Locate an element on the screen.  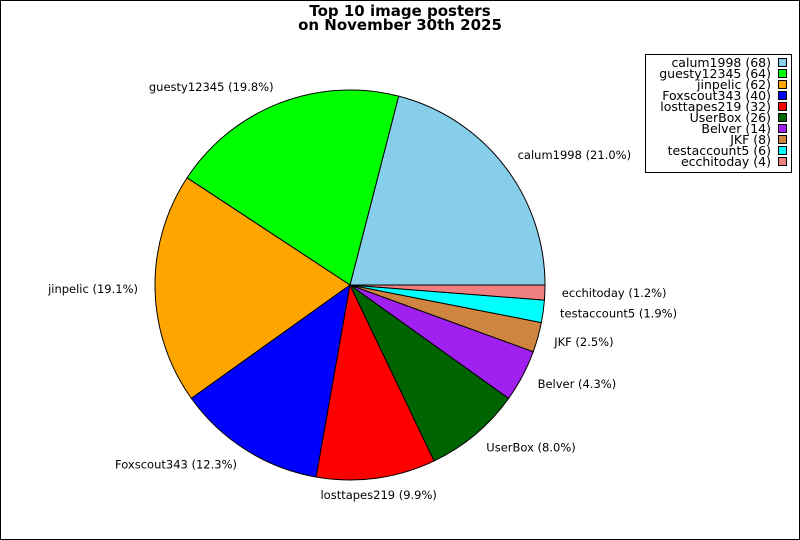
pie-slice-losttapes219 is located at coordinates (375, 382).